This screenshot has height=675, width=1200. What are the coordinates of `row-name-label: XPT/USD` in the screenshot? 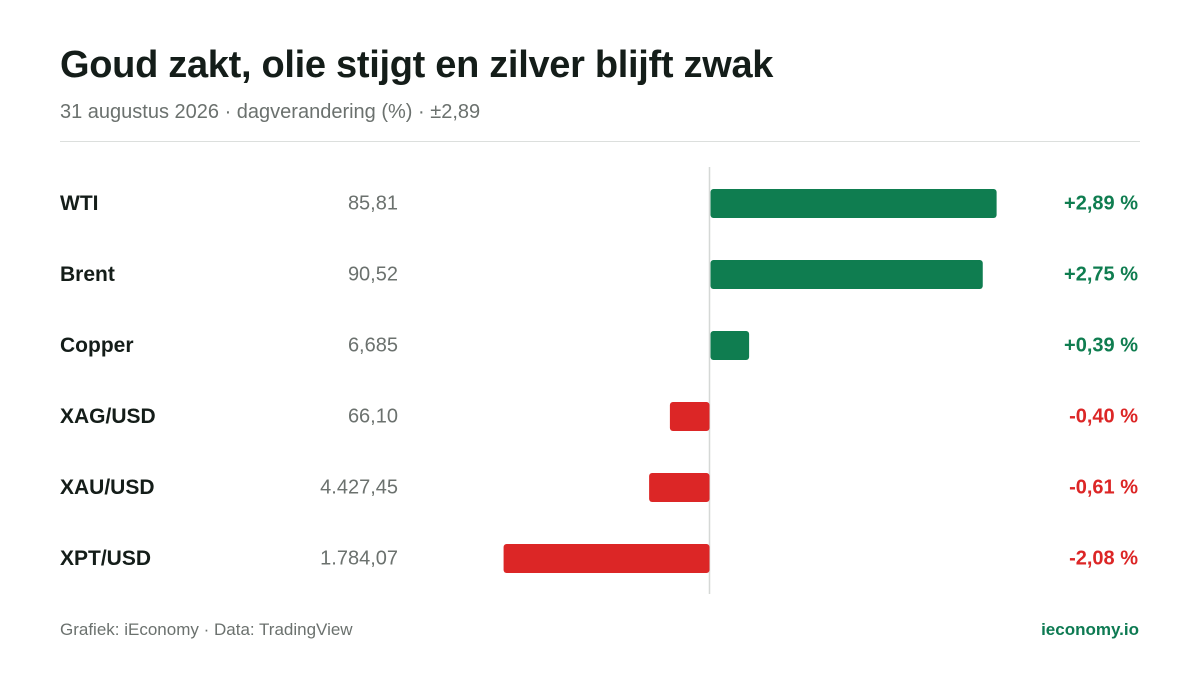 It's located at (105, 558).